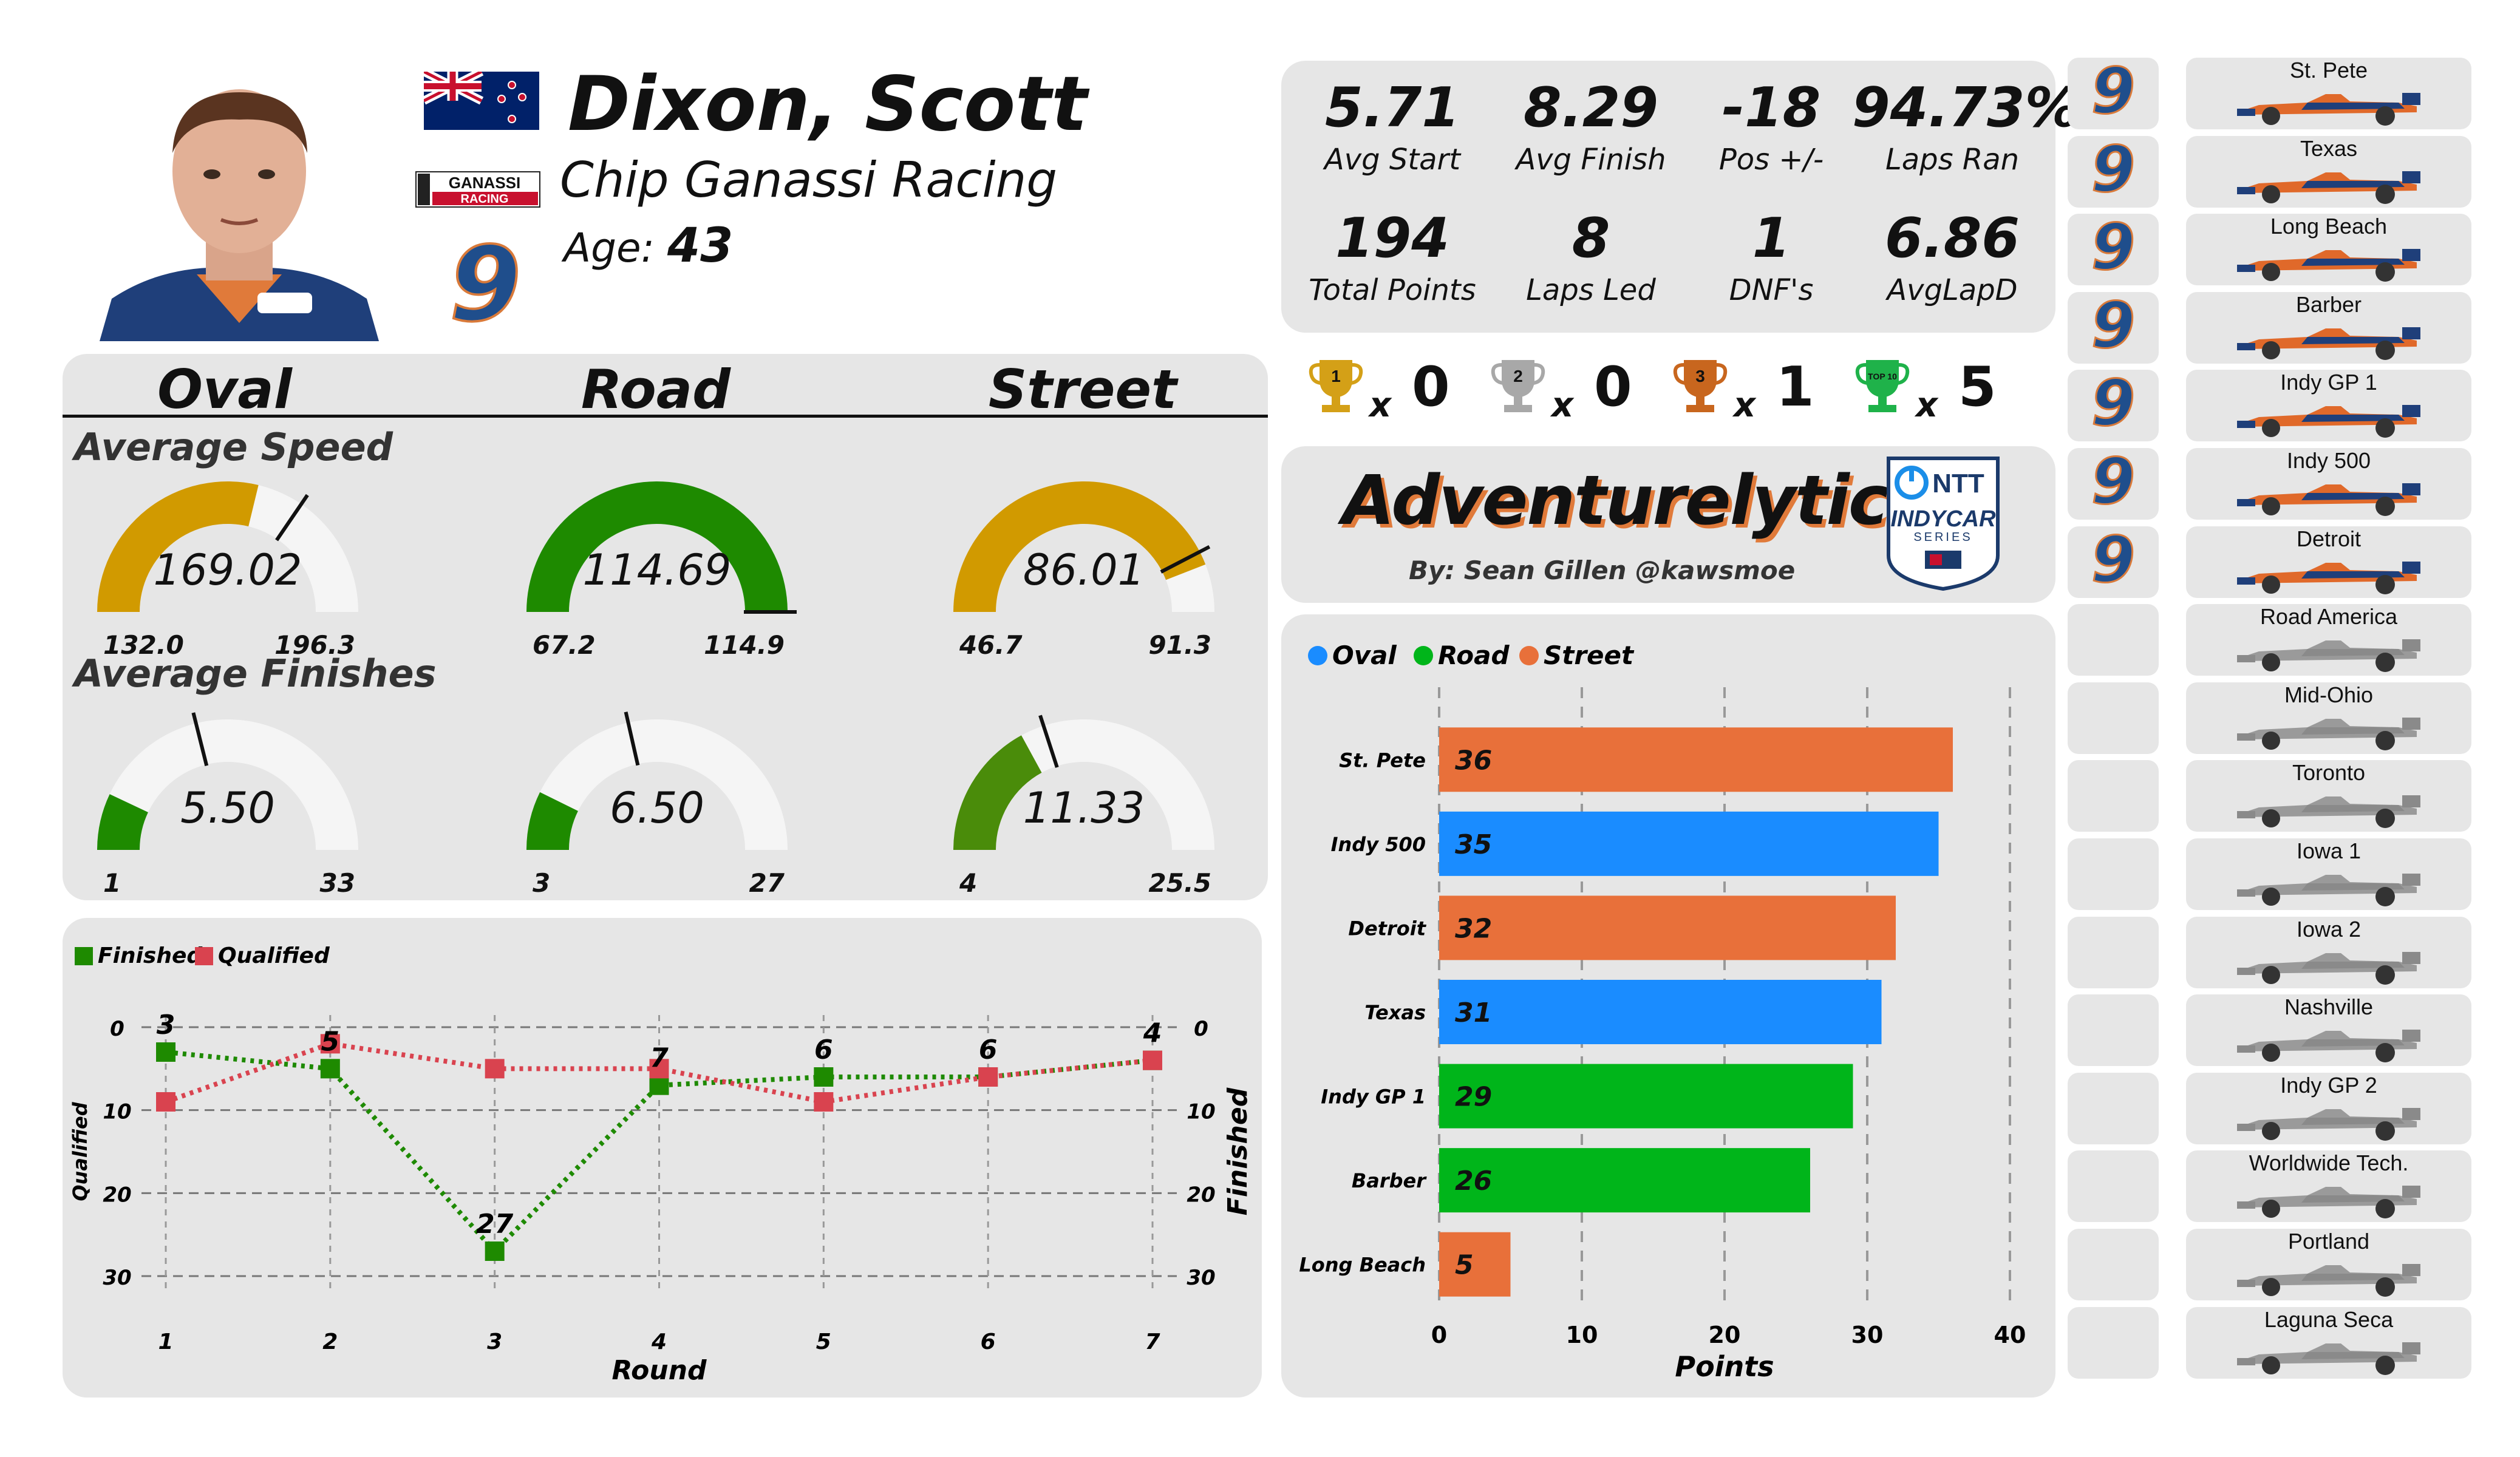 The width and height of the screenshot is (2520, 1457). Describe the element at coordinates (659, 1058) in the screenshot. I see `data-label: 7` at that location.